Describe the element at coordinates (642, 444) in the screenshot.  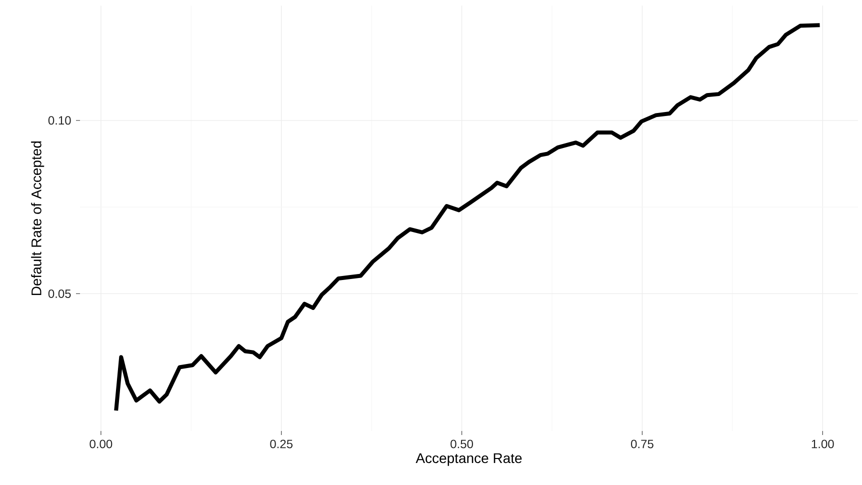
I see `x-tick-label: 0.75` at that location.